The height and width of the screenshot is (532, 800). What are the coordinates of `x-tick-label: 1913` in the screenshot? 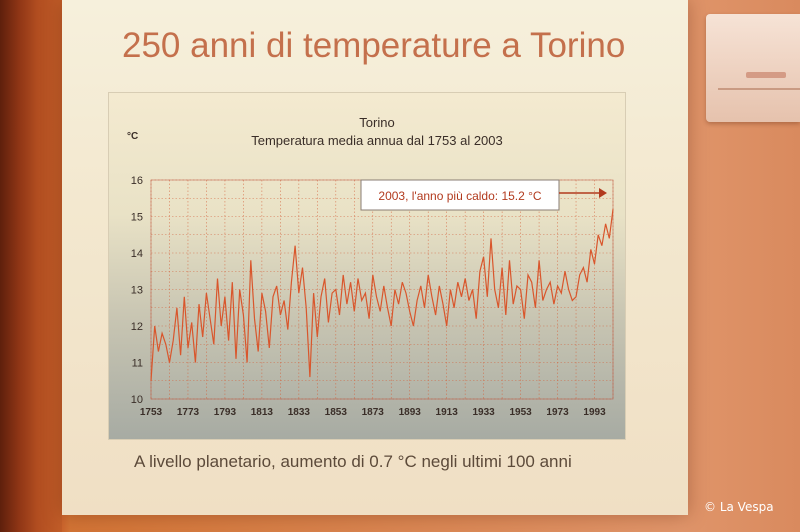 It's located at (447, 412).